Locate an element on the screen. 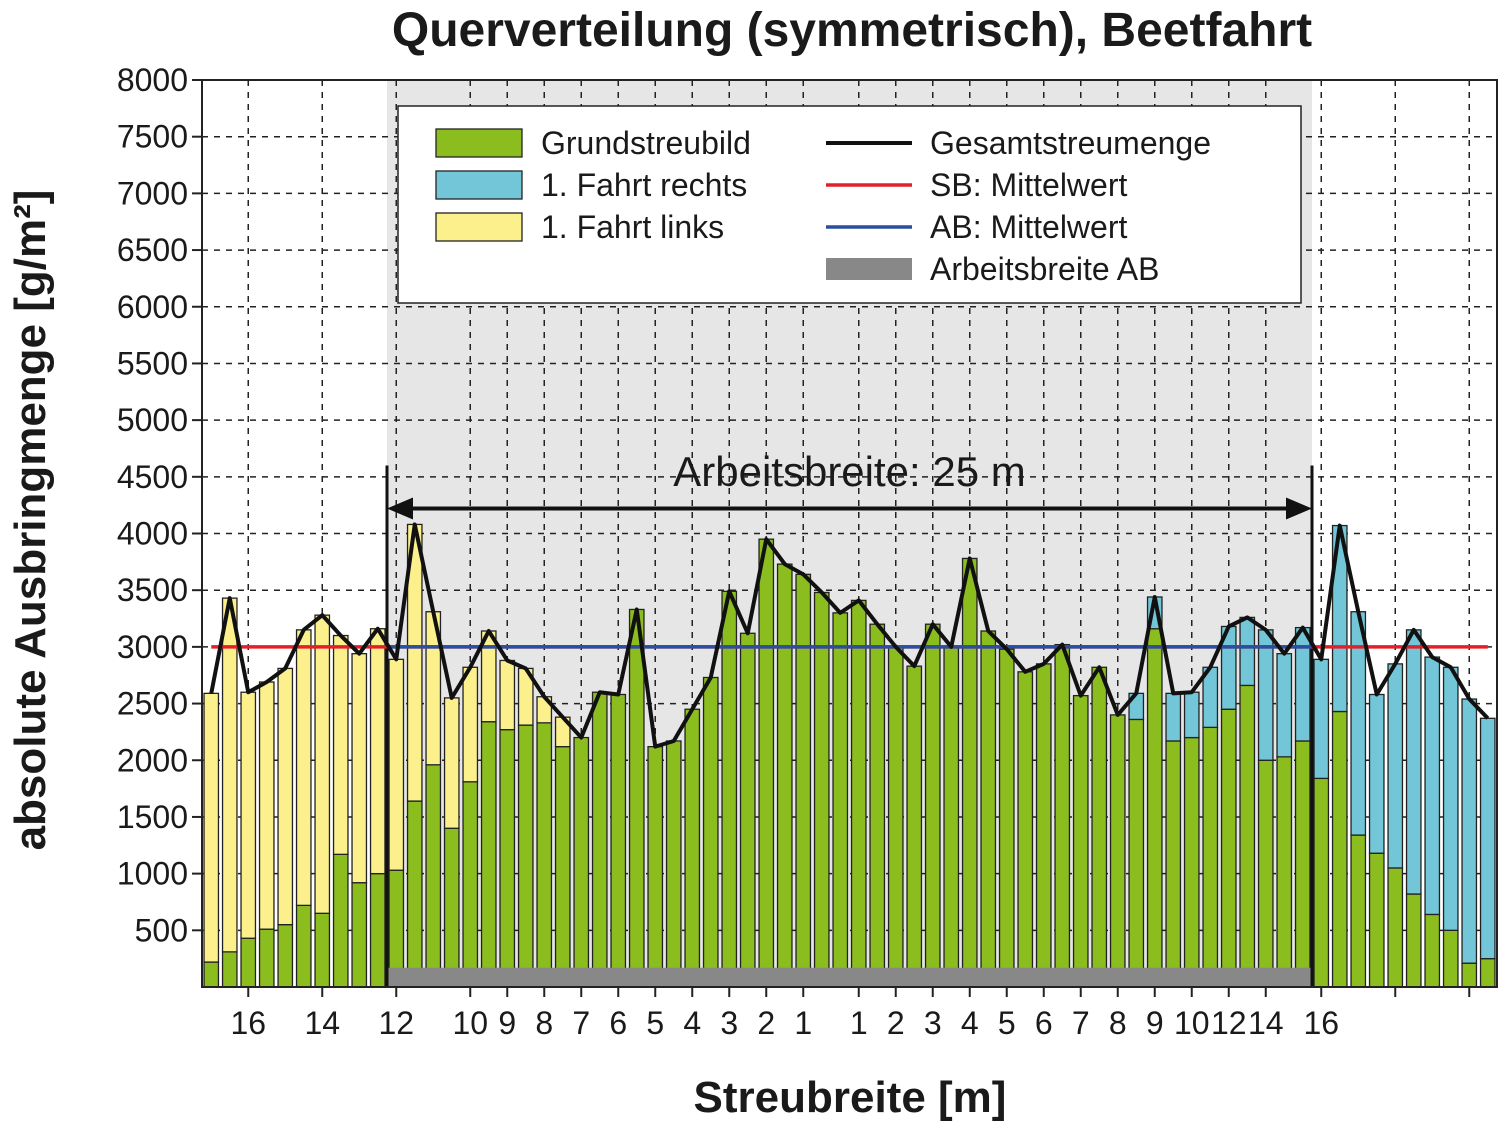 The height and width of the screenshot is (1122, 1500). x-axis-title: Streubreite [m] is located at coordinates (850, 1097).